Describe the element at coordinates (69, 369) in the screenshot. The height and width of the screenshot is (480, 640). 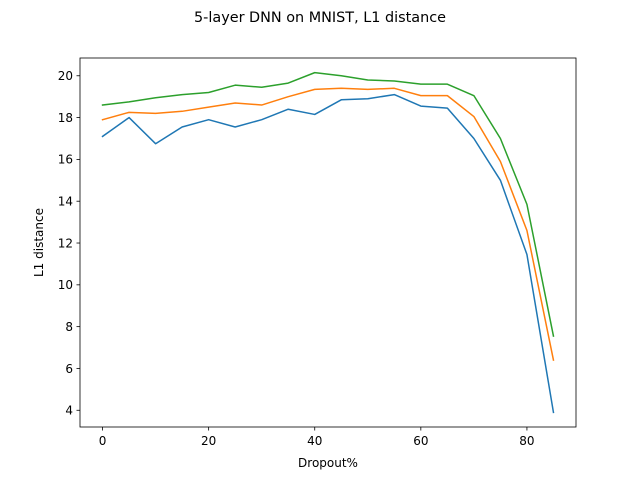
I see `y-tick-label: 6` at that location.